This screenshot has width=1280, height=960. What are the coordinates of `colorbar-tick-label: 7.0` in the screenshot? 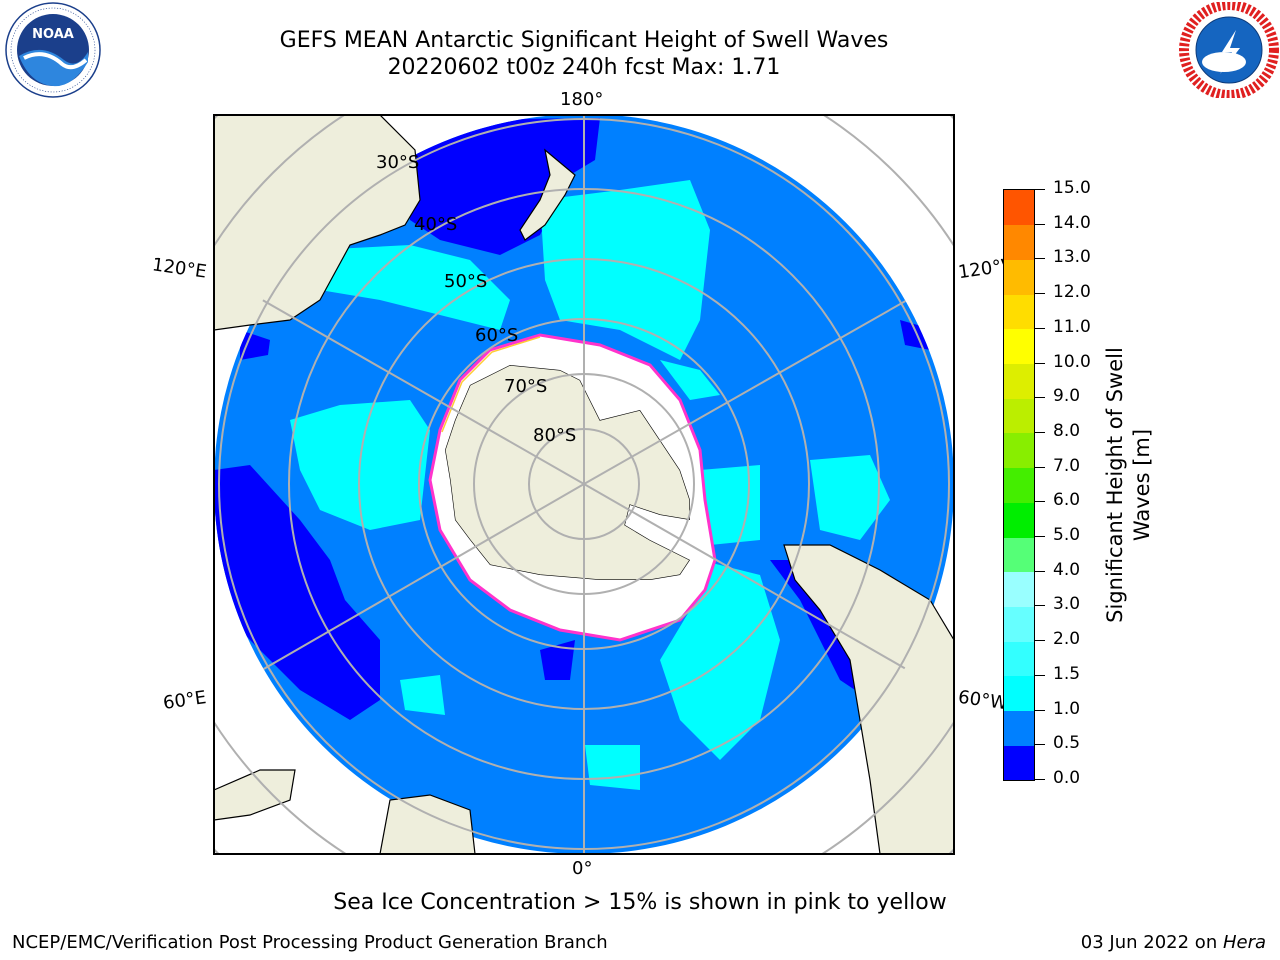 It's located at (1067, 465).